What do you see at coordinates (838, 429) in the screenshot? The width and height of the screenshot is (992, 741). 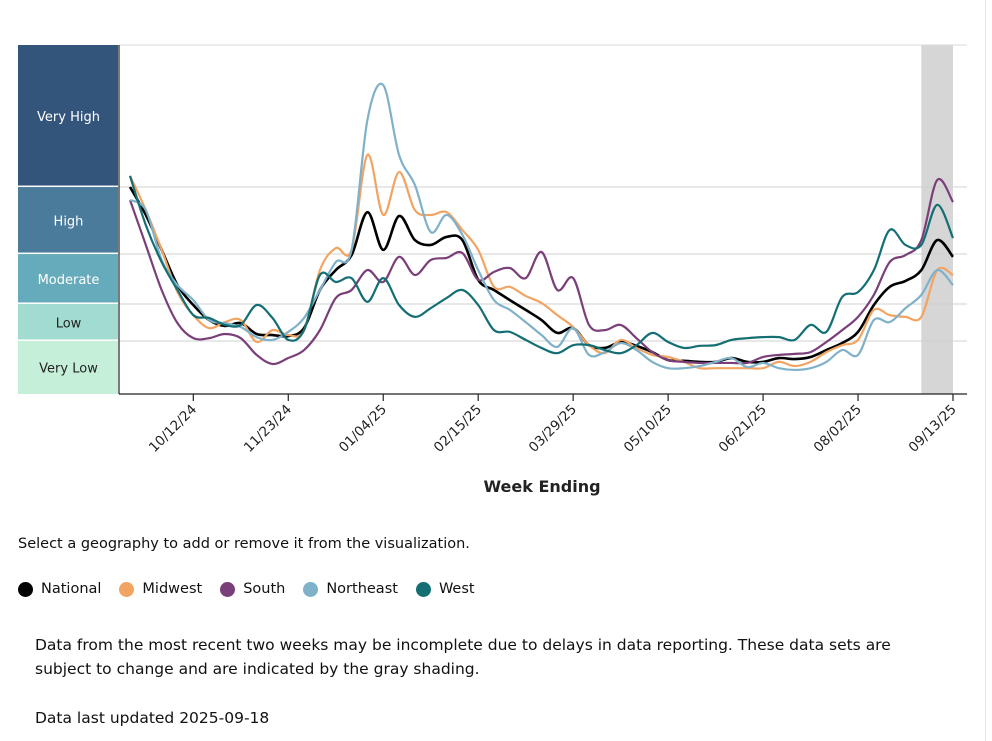 I see `x-tick-label: 08/02/25` at bounding box center [838, 429].